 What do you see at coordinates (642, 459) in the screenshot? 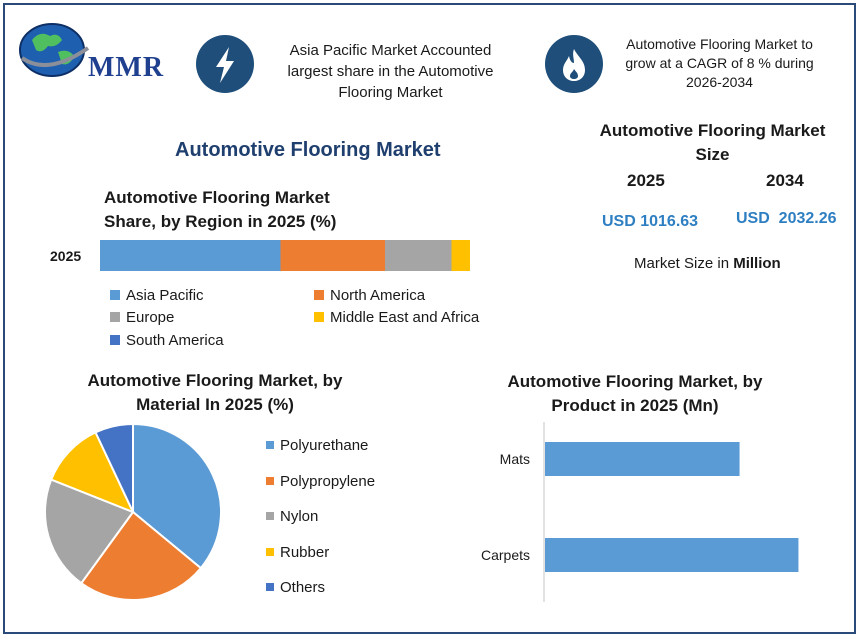
I see `product-bar-mats` at bounding box center [642, 459].